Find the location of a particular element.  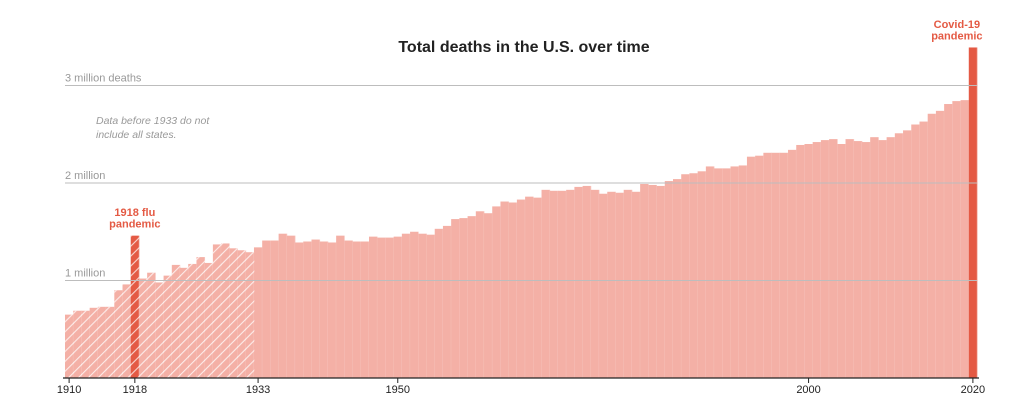

hatch-1927 is located at coordinates (209, 320).